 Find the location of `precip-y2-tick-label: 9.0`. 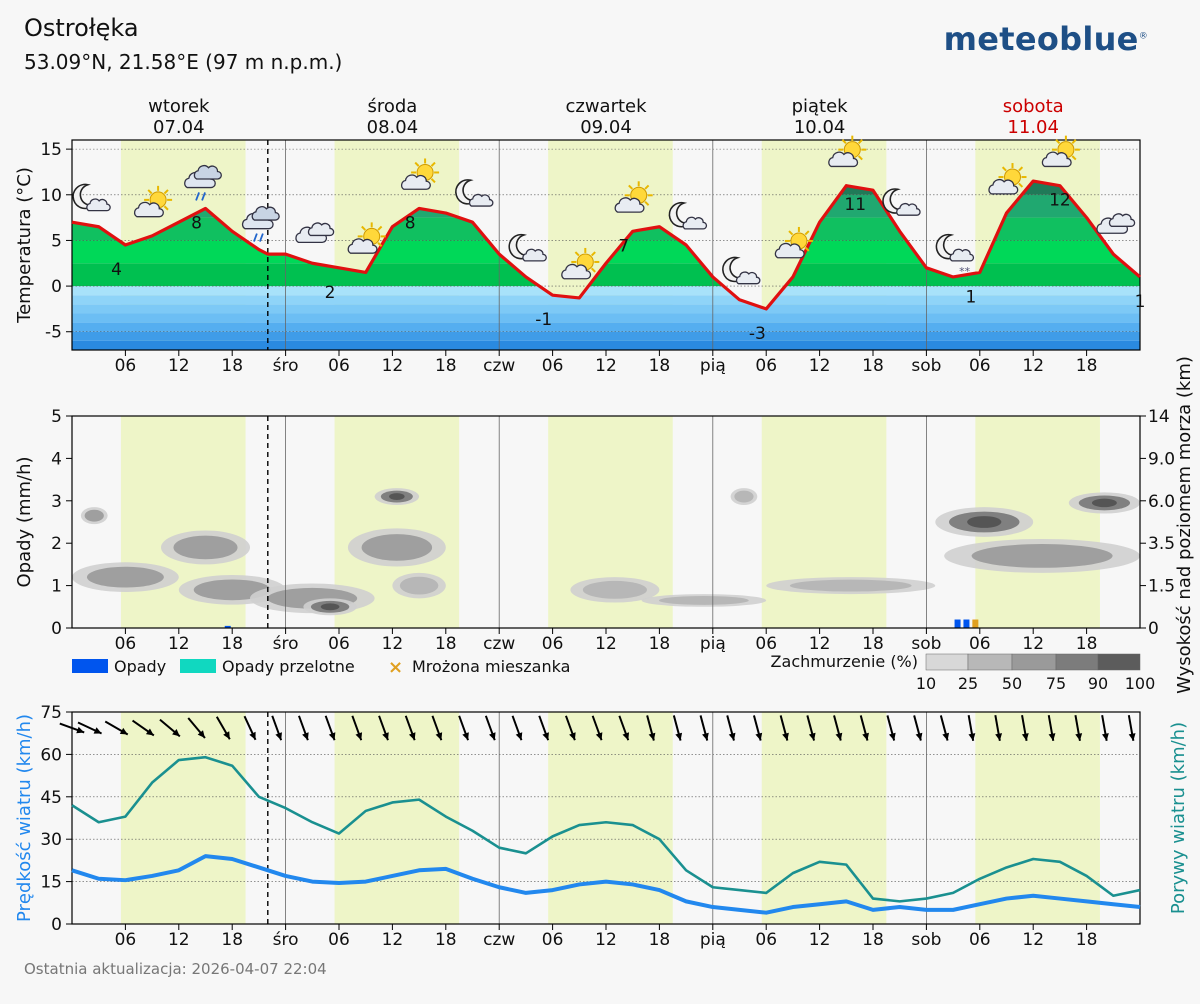

precip-y2-tick-label: 9.0 is located at coordinates (1161, 459).